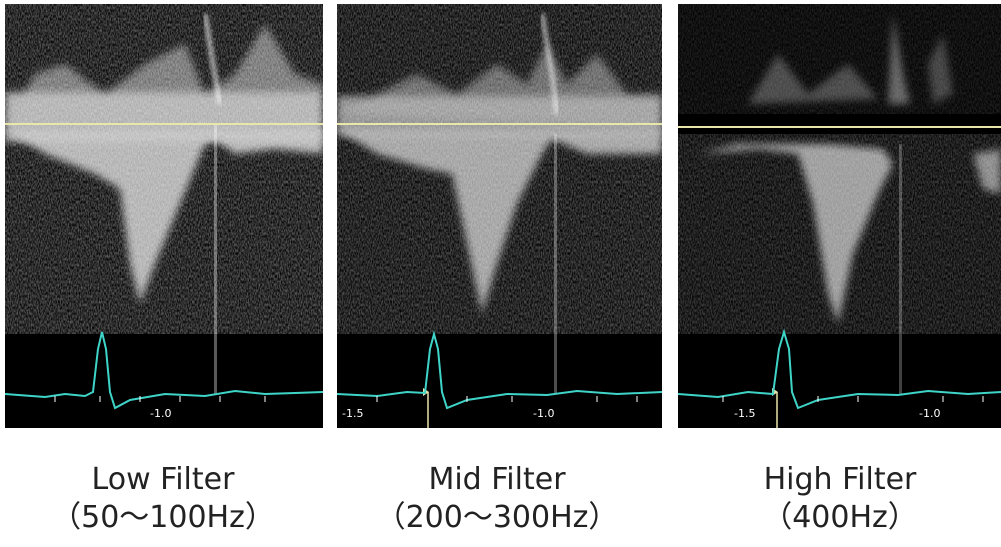  Describe the element at coordinates (497, 479) in the screenshot. I see `caption-title: Mid Filter` at that location.